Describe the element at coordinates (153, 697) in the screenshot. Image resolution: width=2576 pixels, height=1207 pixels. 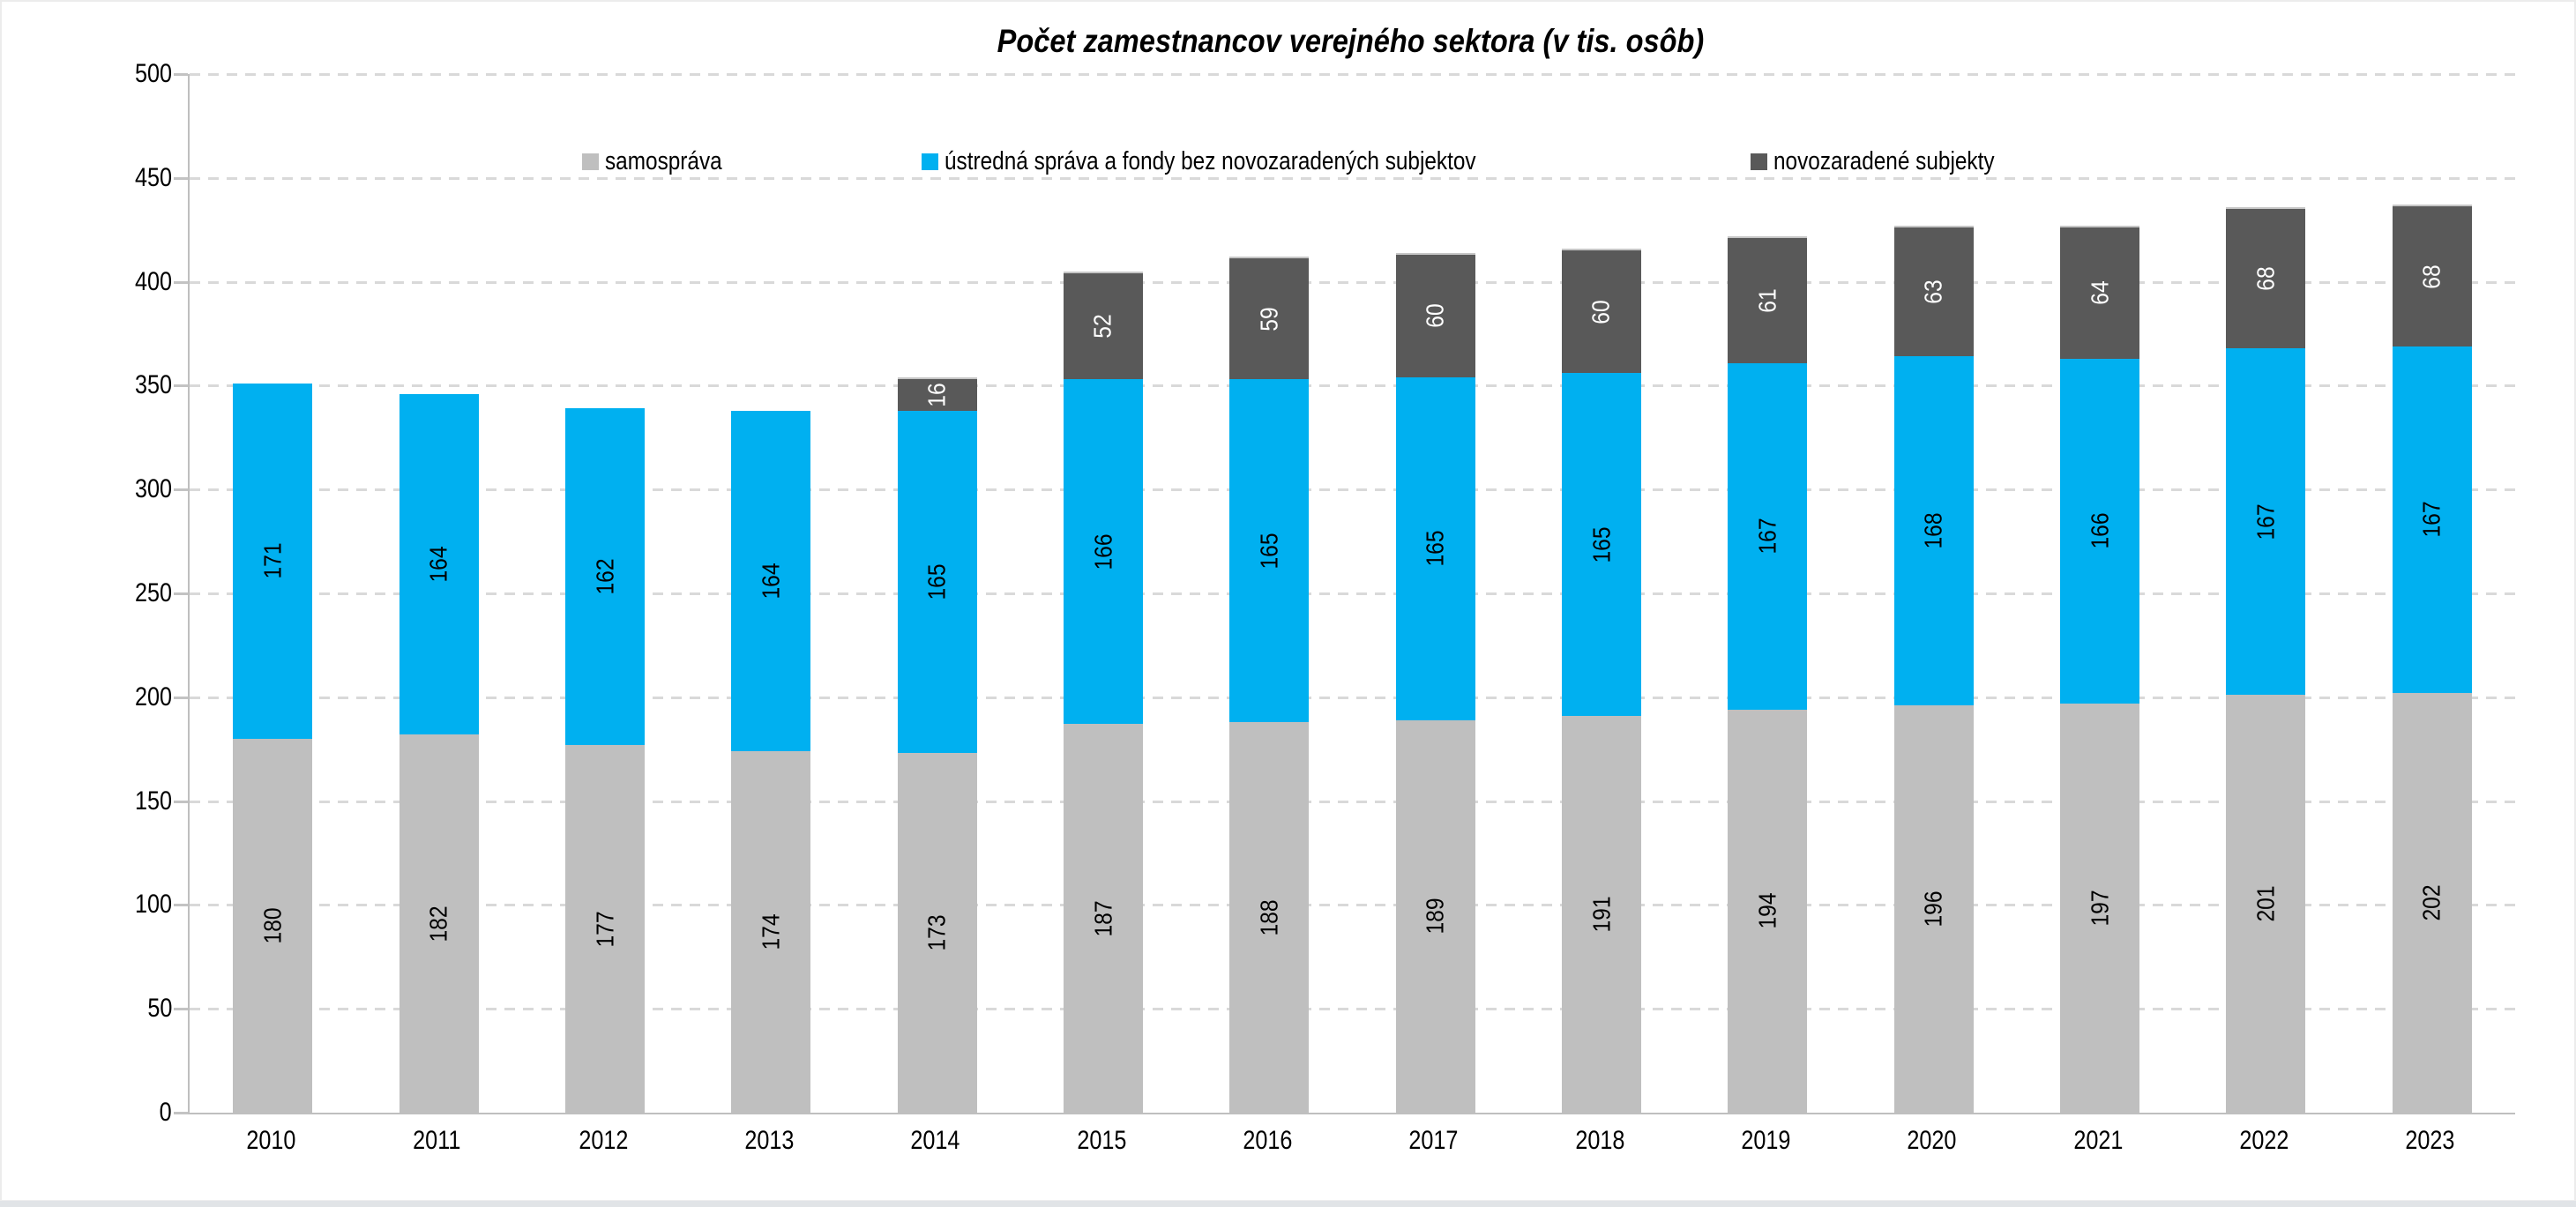
I see `y-tick-label-text: 200` at that location.